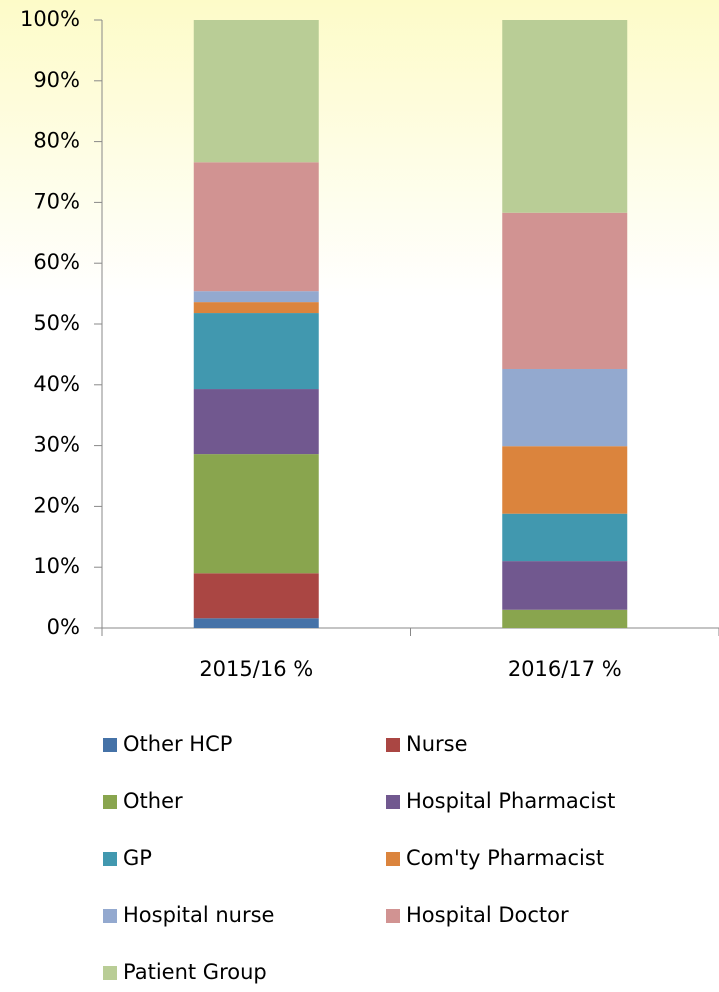 The image size is (719, 992). What do you see at coordinates (153, 801) in the screenshot?
I see `legend-label: Other` at bounding box center [153, 801].